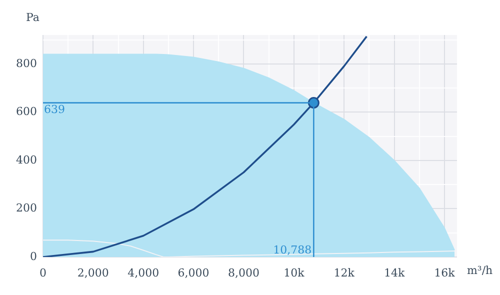  Describe the element at coordinates (43, 273) in the screenshot. I see `x-tick-label: 0` at that location.